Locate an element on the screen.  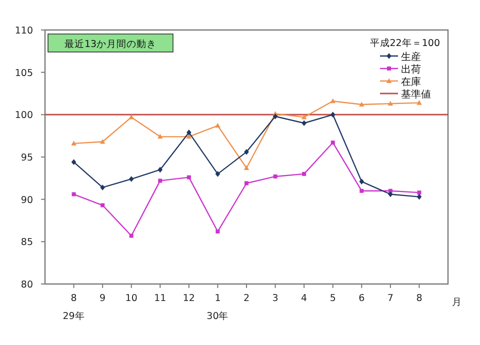
y-tick-label: 105 is located at coordinates (23, 73).